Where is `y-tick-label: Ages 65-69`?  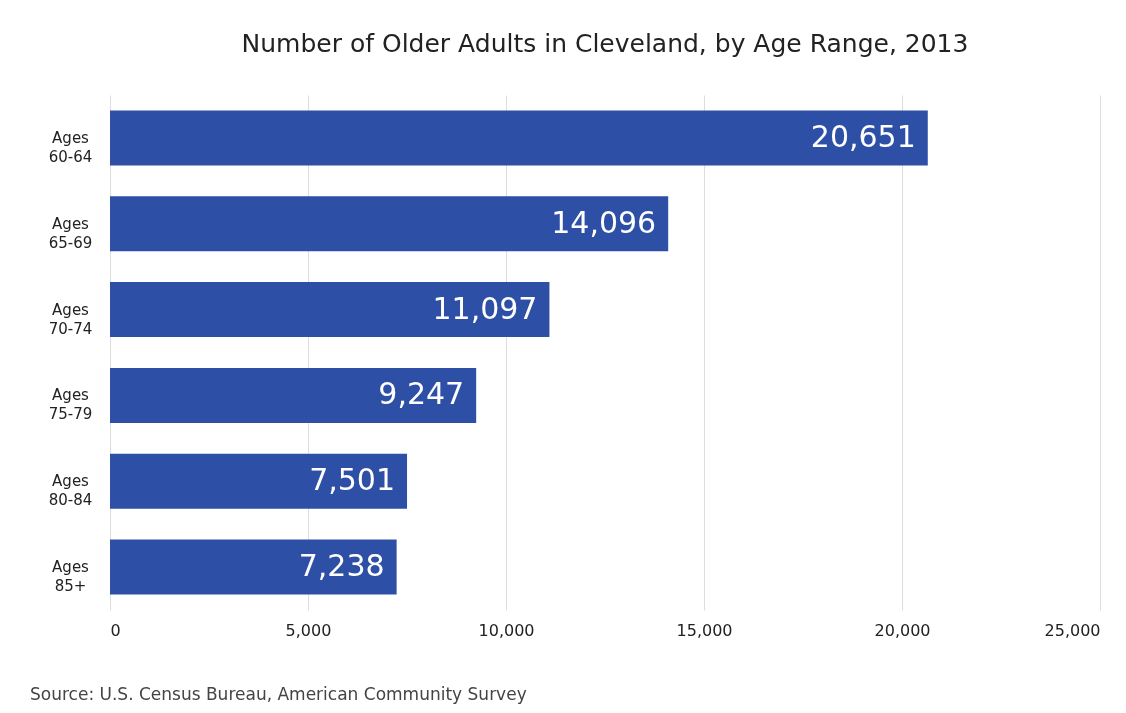 y-tick-label: Ages 65-69 is located at coordinates (70, 233).